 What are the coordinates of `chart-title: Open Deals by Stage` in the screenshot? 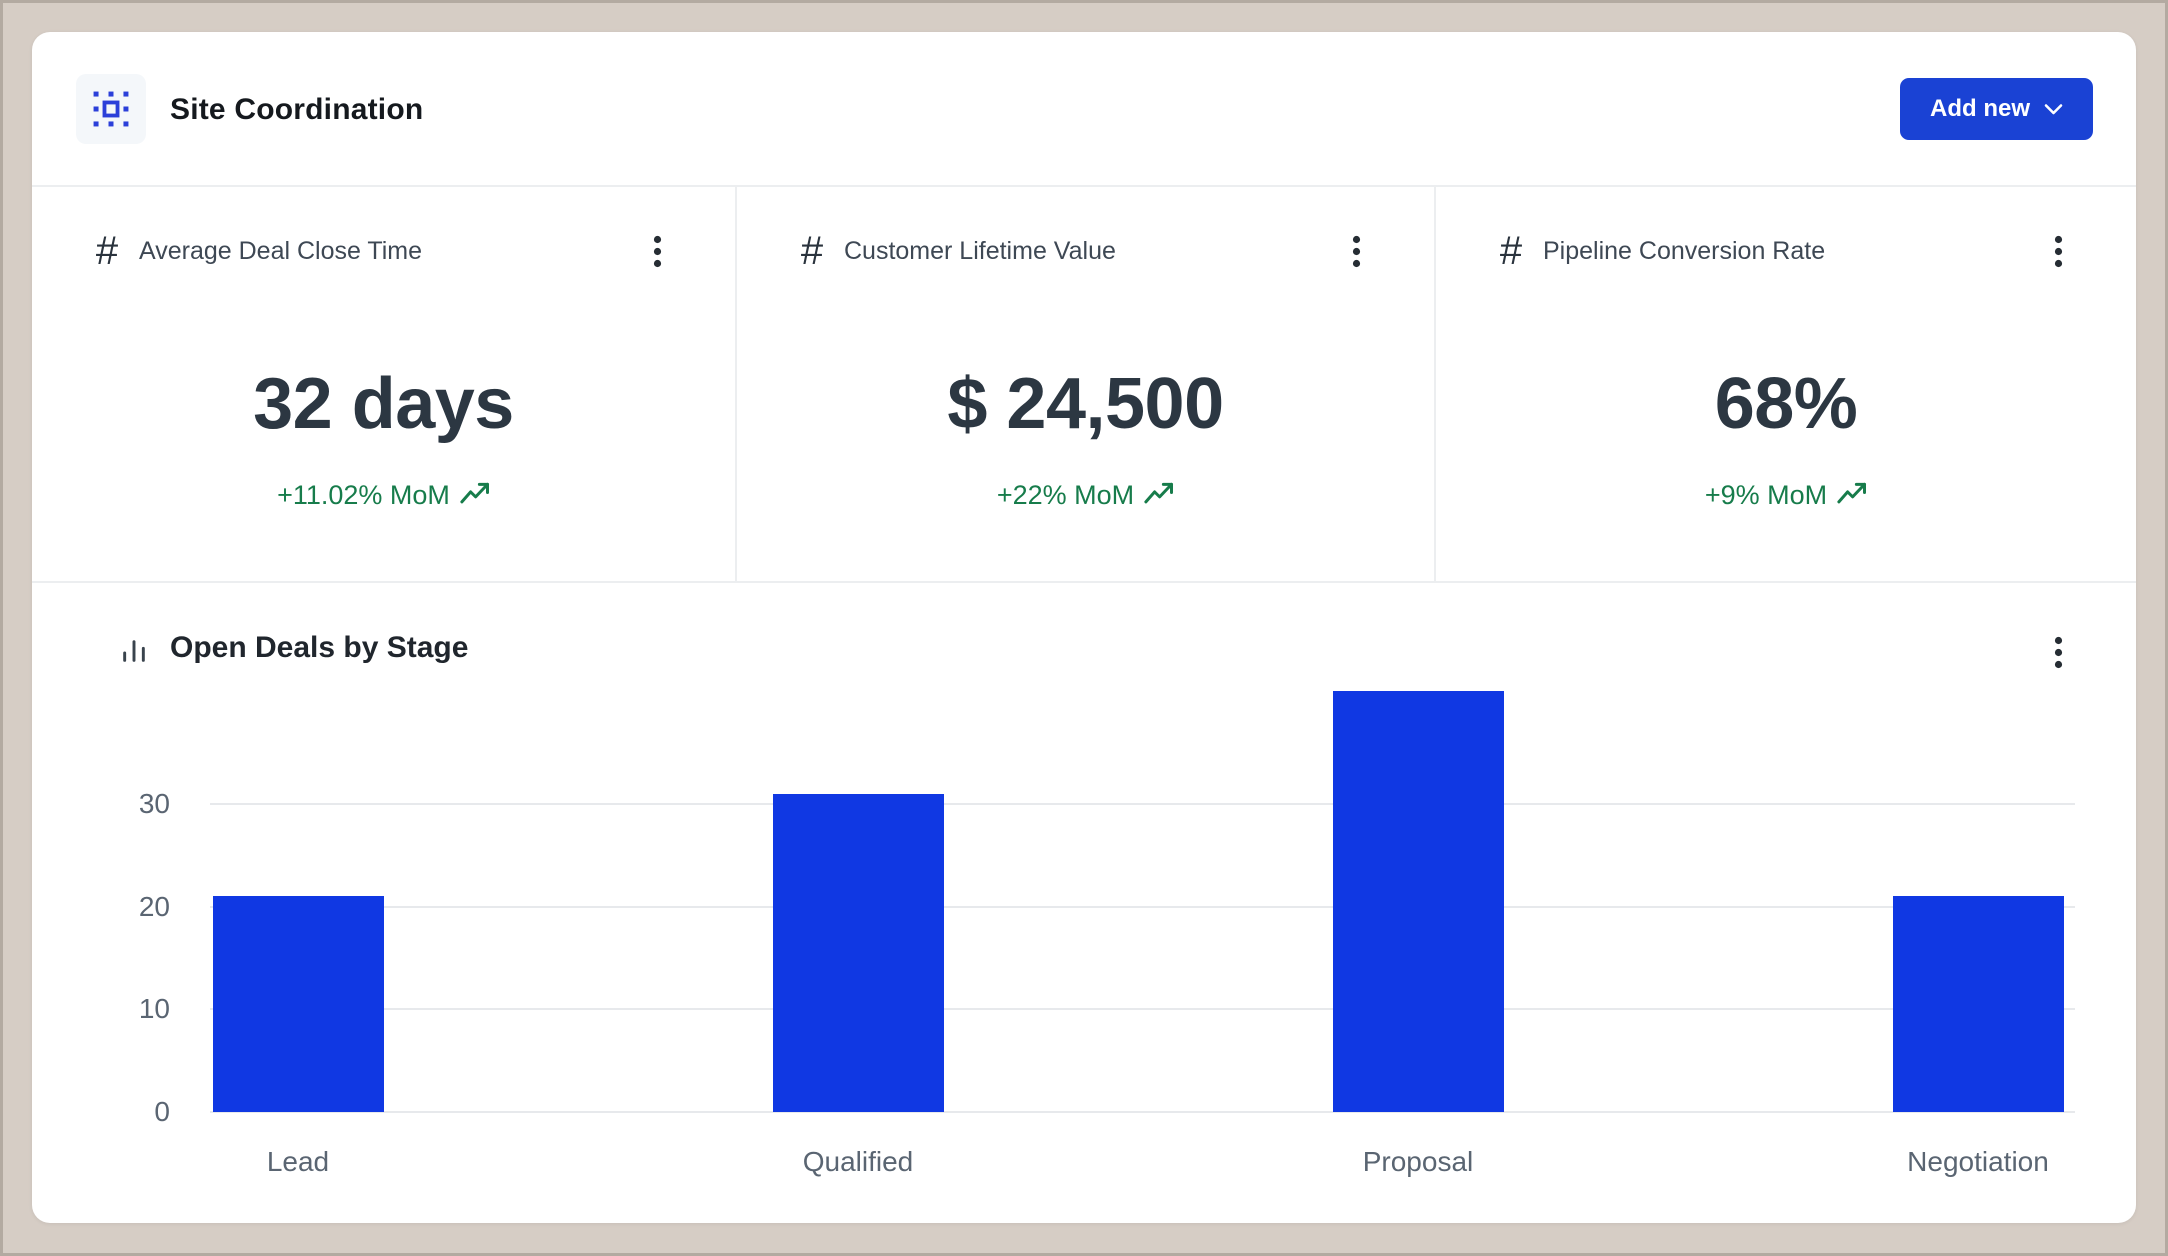 It's located at (319, 647).